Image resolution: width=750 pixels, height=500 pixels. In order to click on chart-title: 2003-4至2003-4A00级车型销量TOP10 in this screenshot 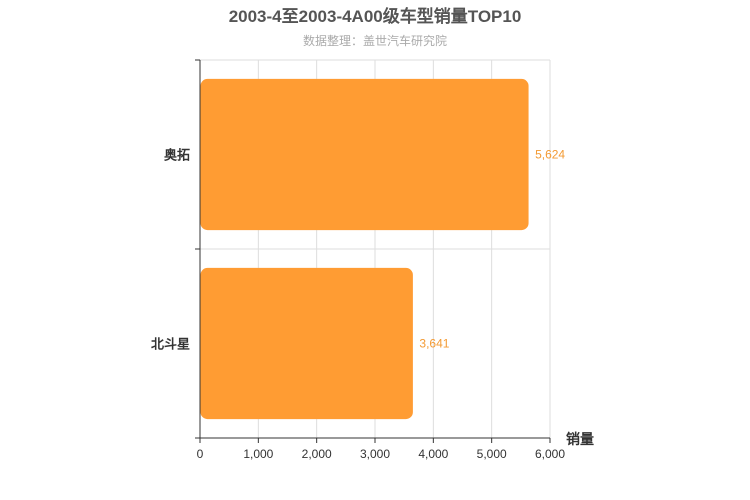, I will do `click(375, 16)`.